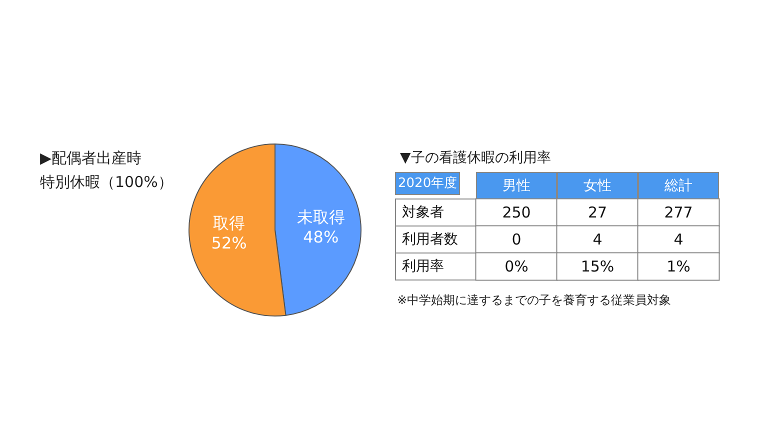 This screenshot has width=761, height=444. What do you see at coordinates (678, 186) in the screenshot?
I see `x-tick-label: 総計` at bounding box center [678, 186].